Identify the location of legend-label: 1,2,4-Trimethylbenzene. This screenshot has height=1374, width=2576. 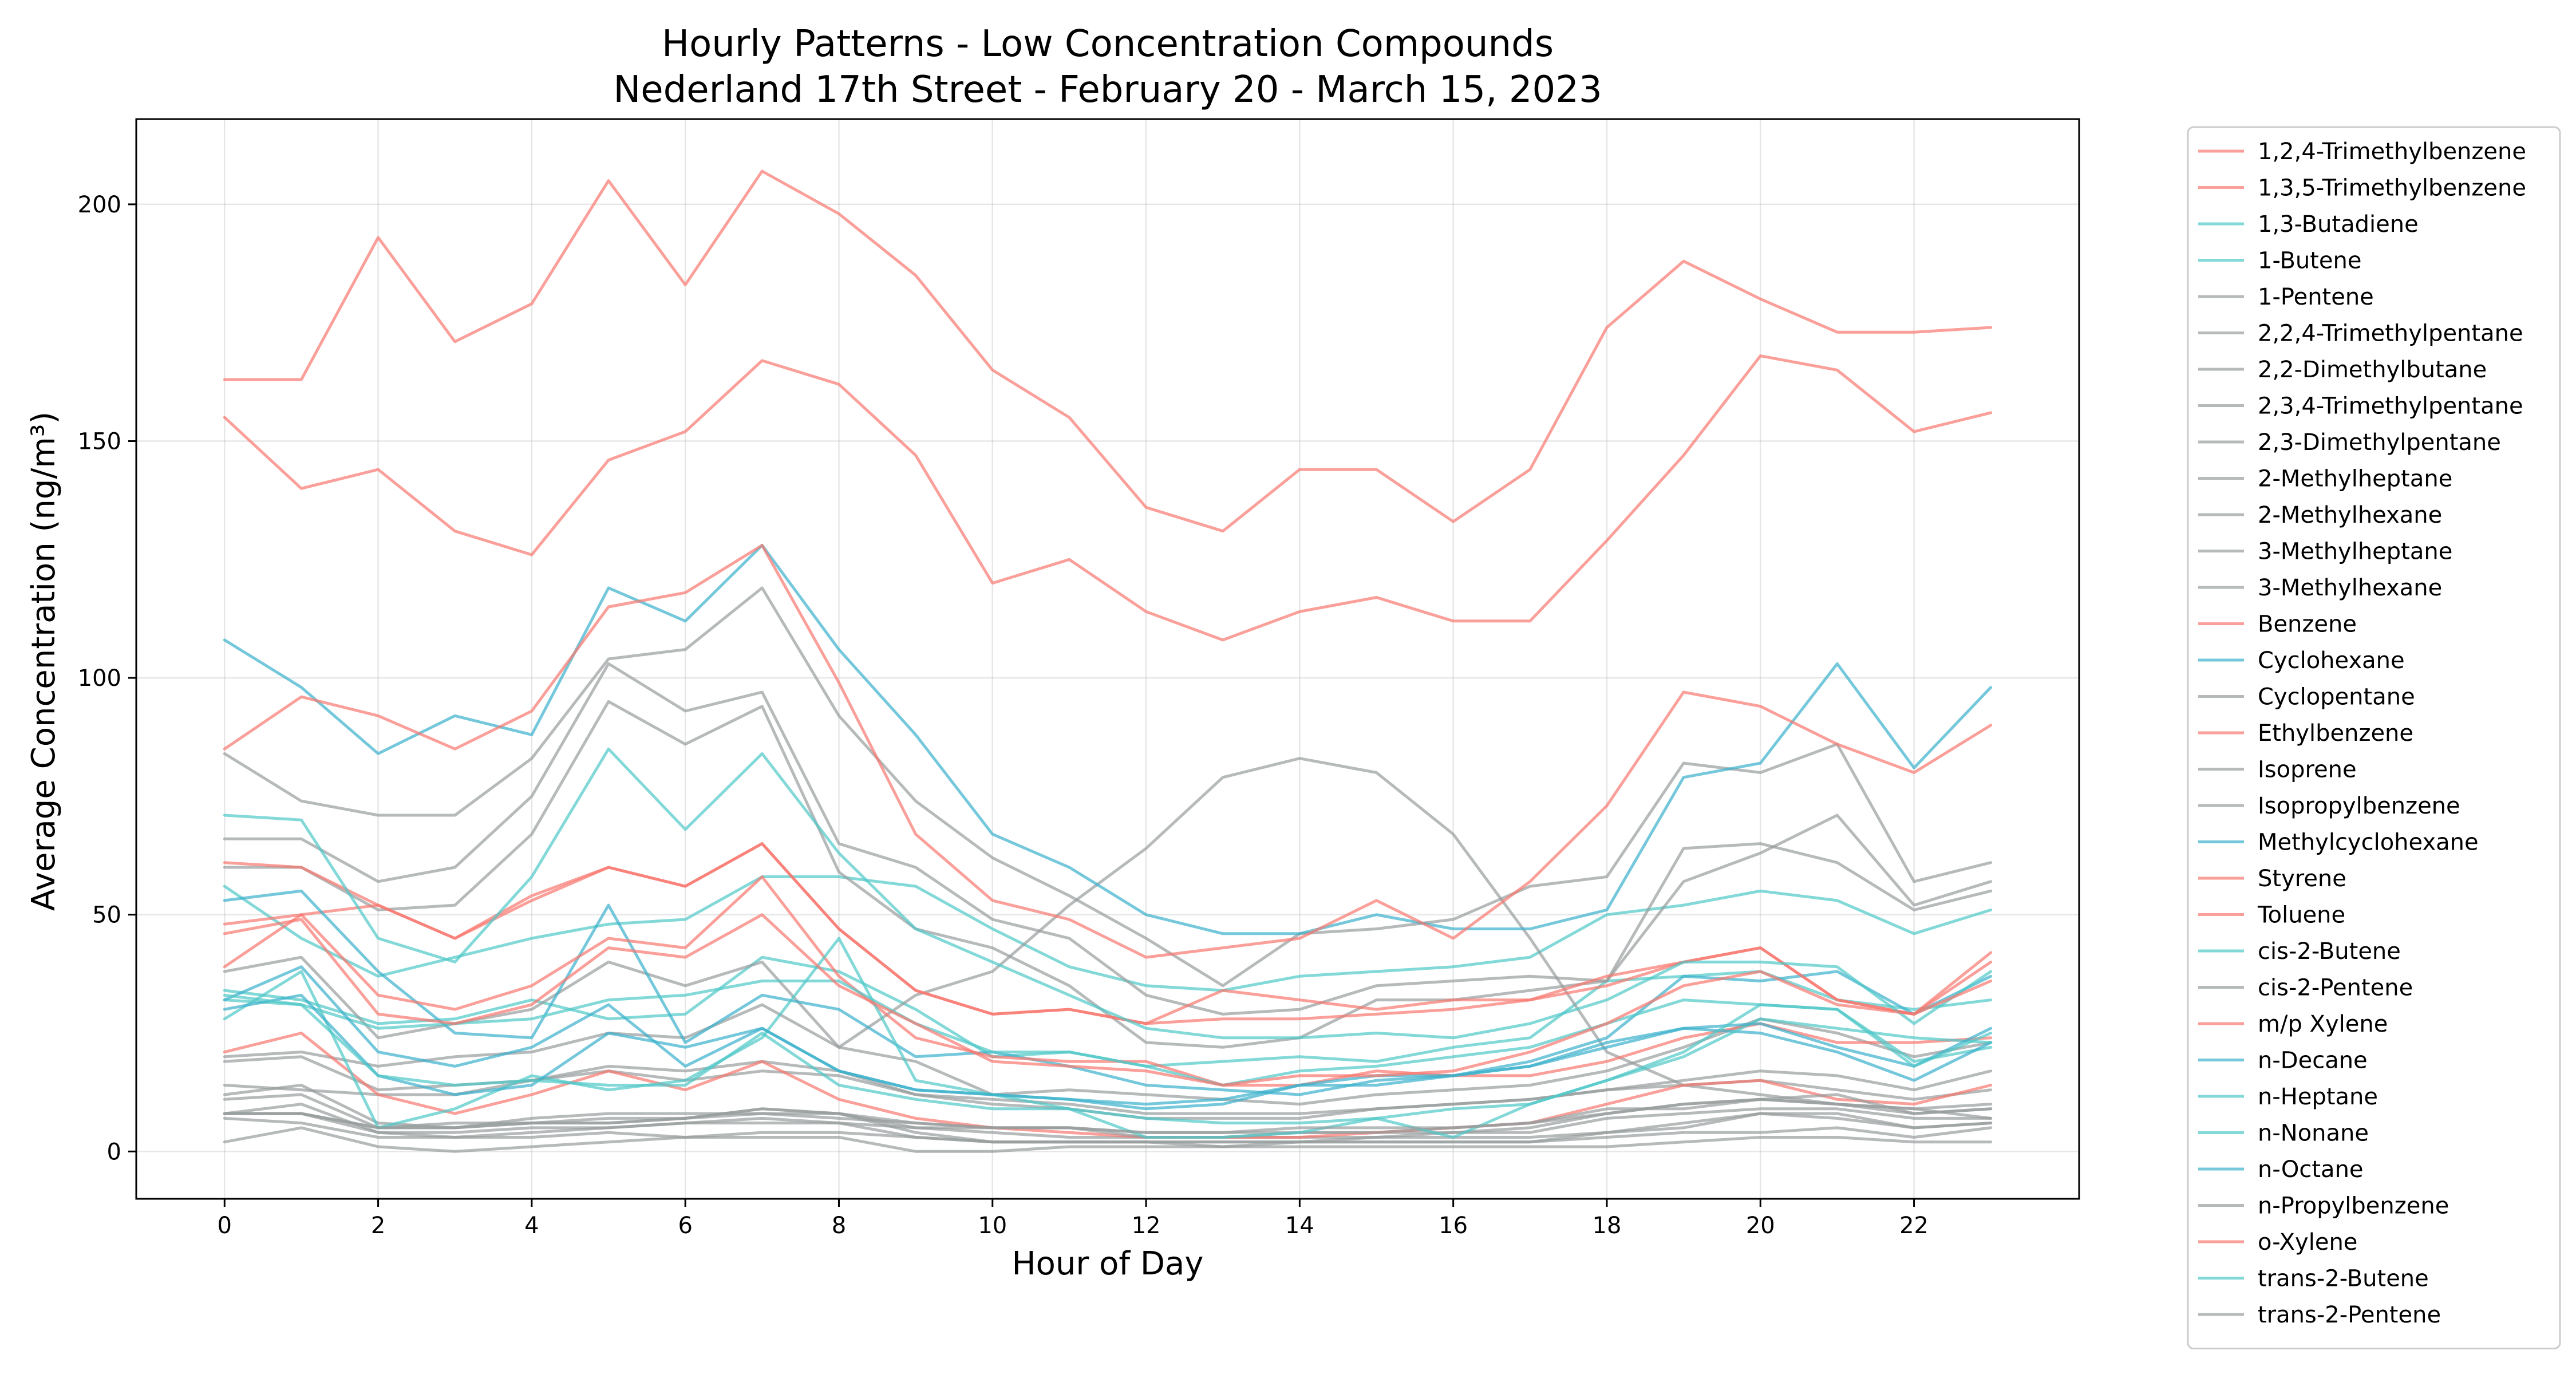
(2392, 152).